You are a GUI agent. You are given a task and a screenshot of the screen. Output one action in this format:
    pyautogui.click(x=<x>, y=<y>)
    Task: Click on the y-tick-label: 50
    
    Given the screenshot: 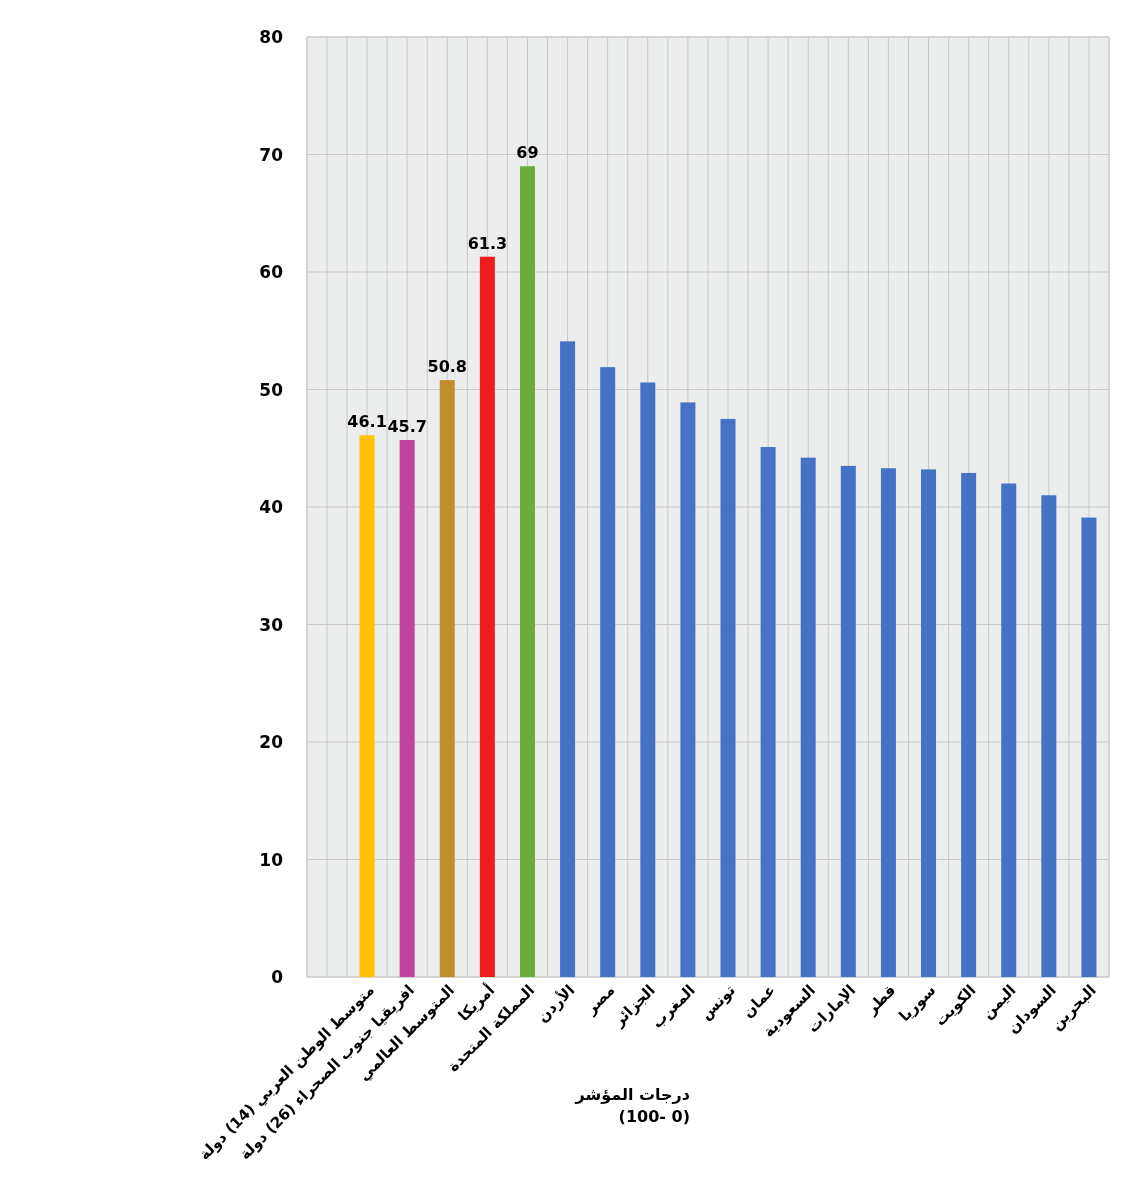 What is the action you would take?
    pyautogui.click(x=271, y=389)
    